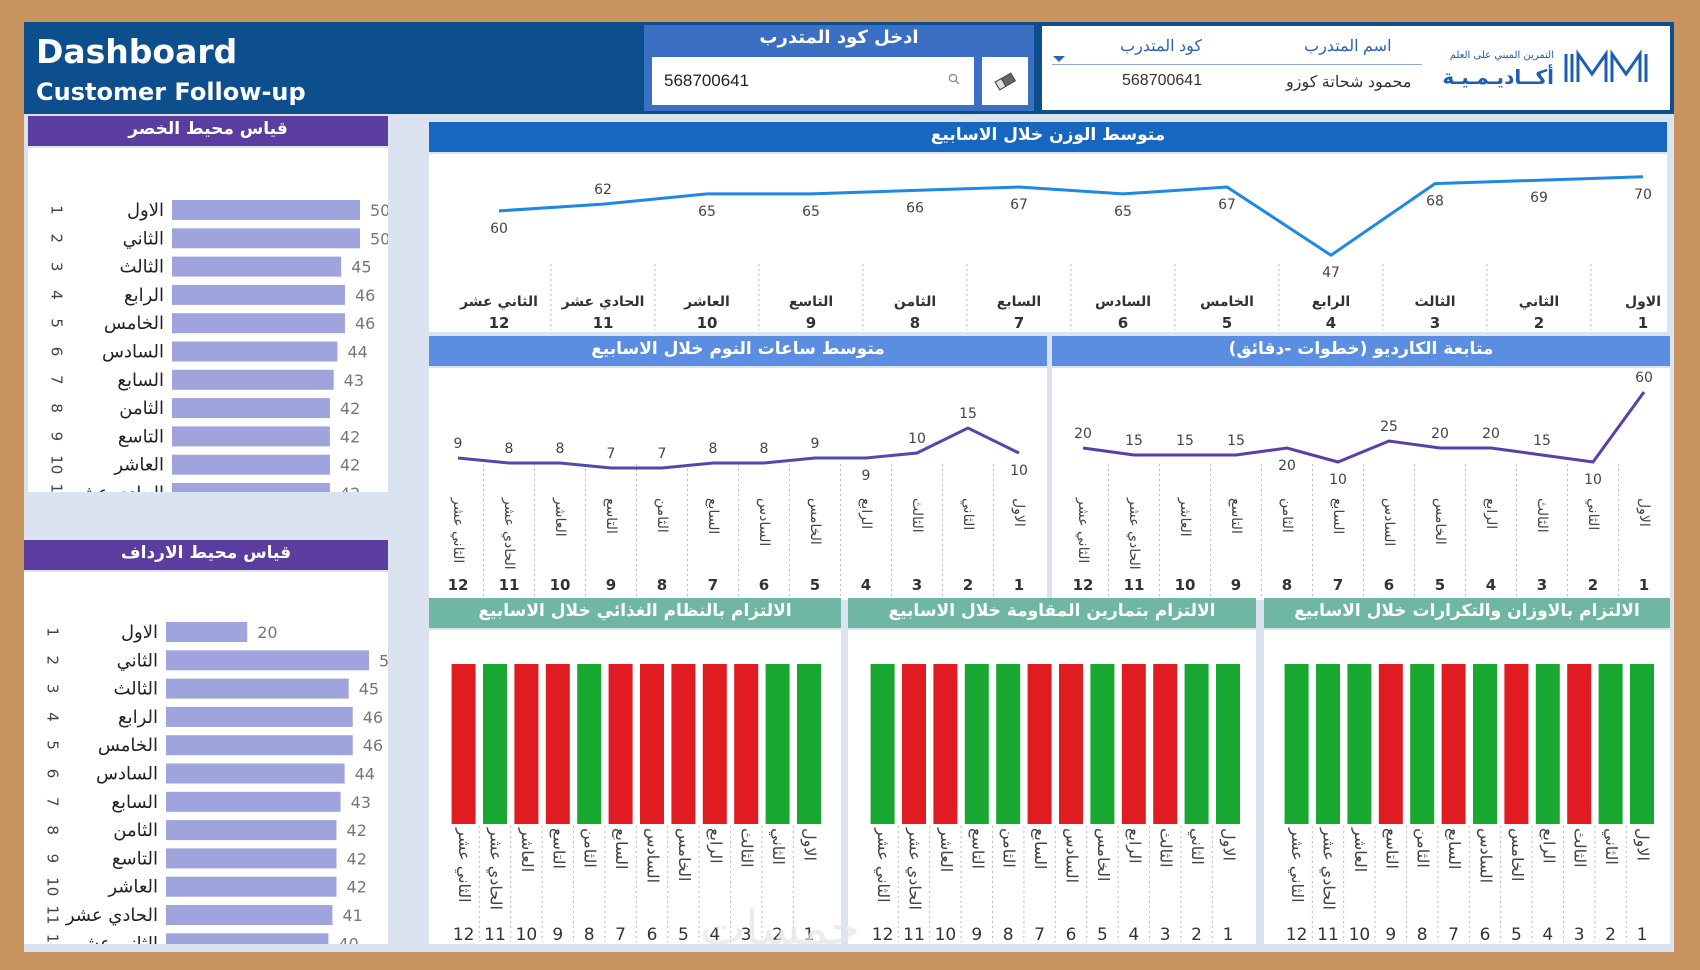  I want to click on category-number: 11, so click(603, 323).